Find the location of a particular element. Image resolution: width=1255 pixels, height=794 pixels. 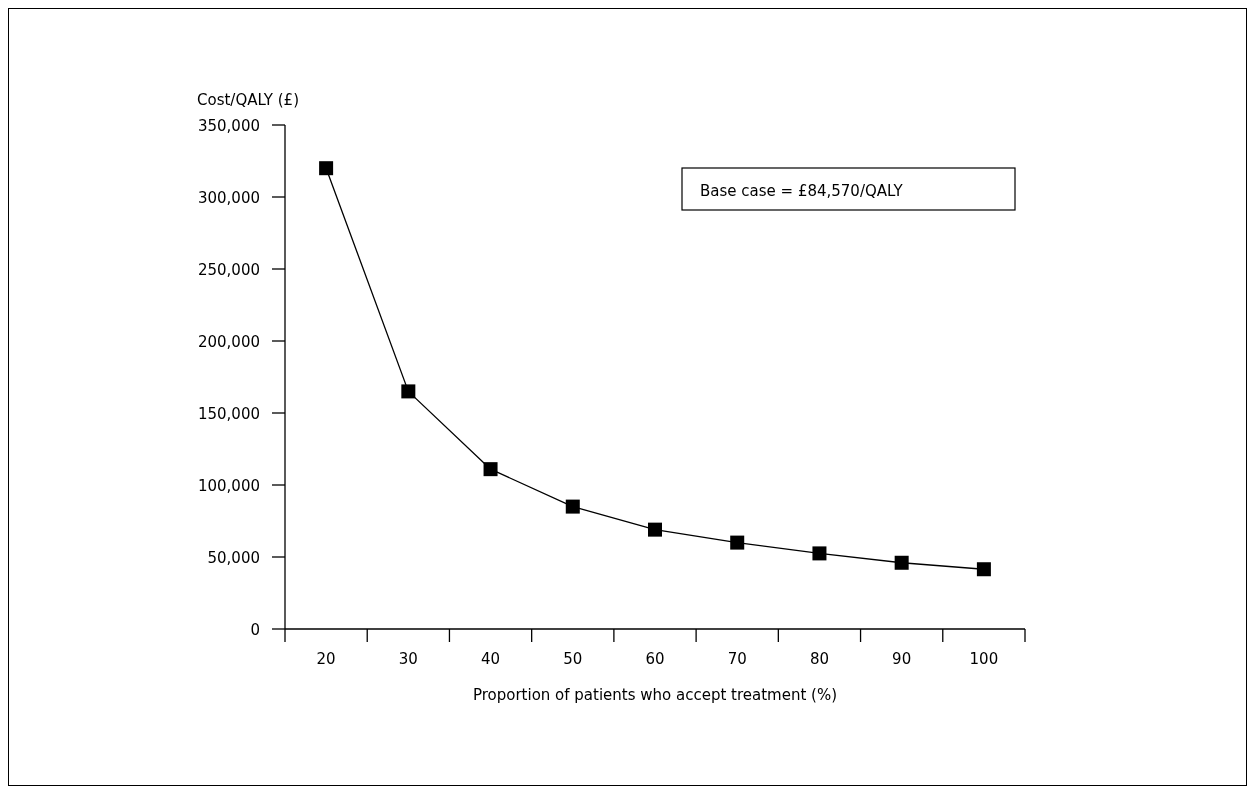

y-tick-label: 150,000 is located at coordinates (228, 414).